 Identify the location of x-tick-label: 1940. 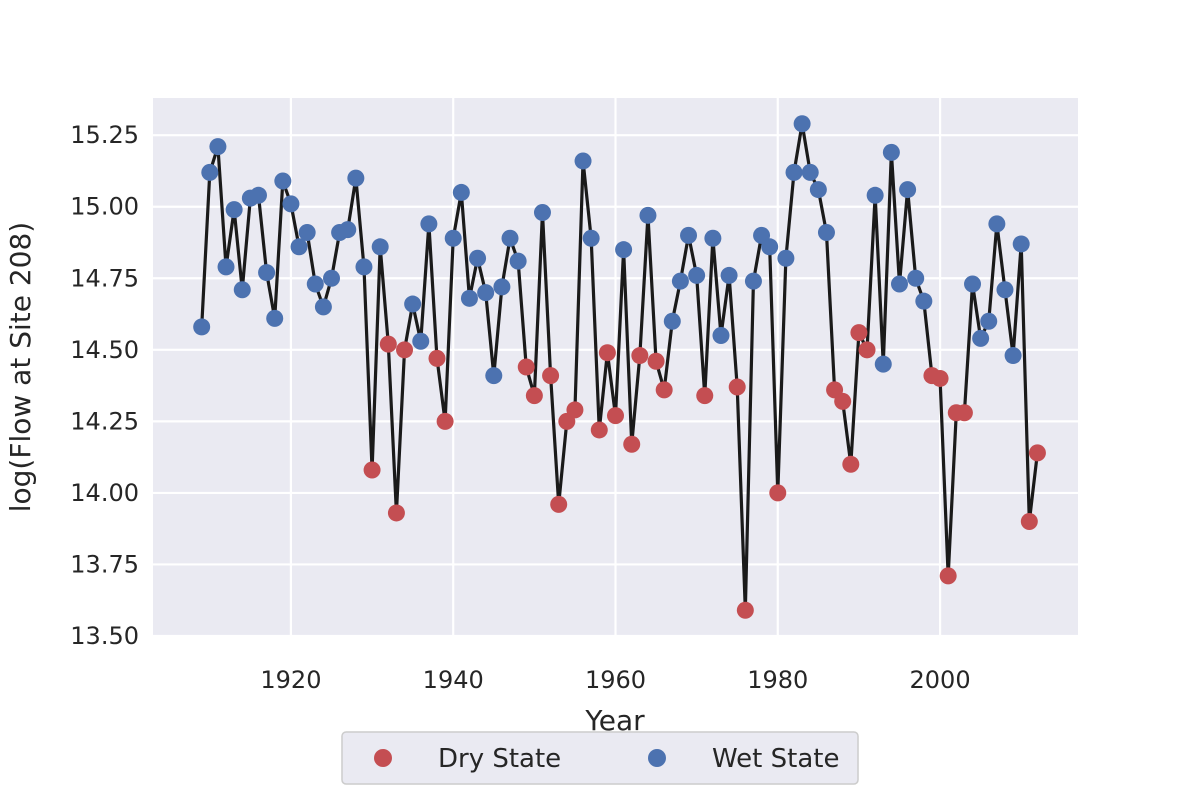
(453, 680).